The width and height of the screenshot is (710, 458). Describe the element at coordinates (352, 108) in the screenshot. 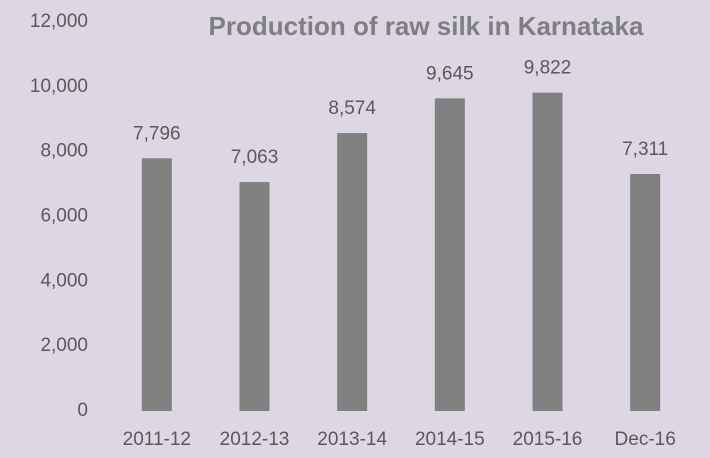

I see `data-label: 8,574` at that location.